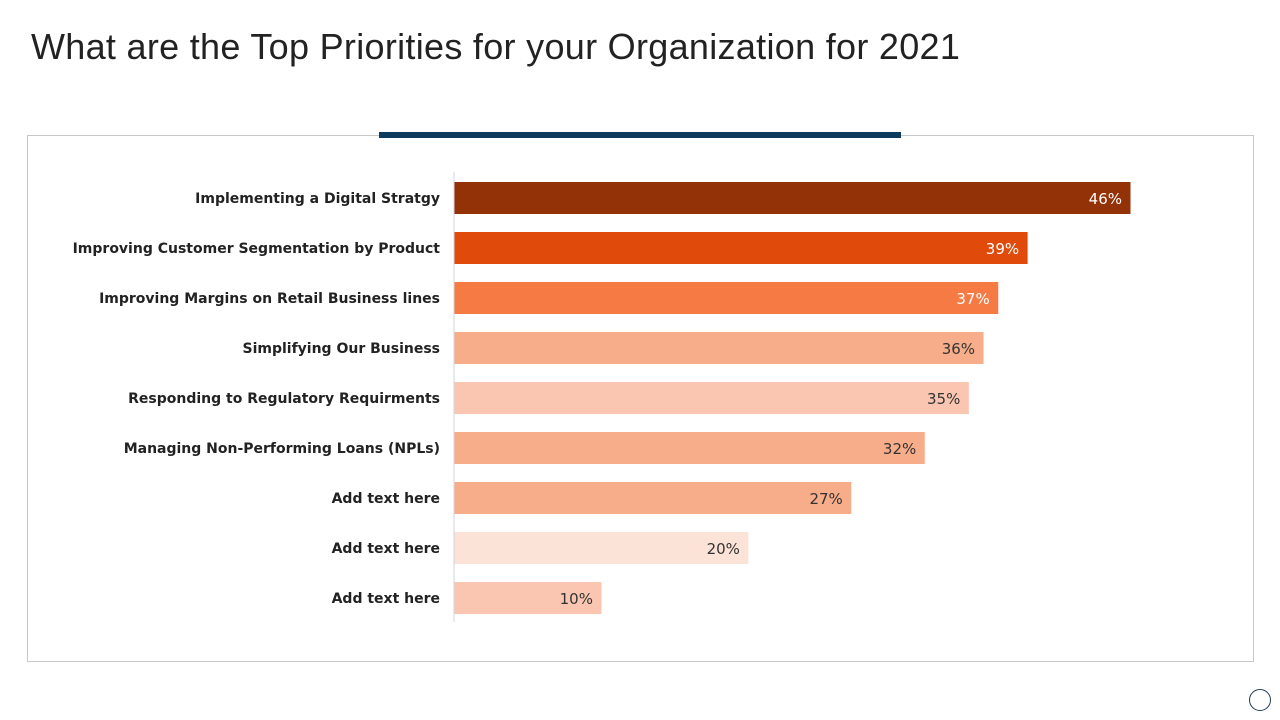 The height and width of the screenshot is (720, 1280). I want to click on value-label: 46%, so click(1105, 199).